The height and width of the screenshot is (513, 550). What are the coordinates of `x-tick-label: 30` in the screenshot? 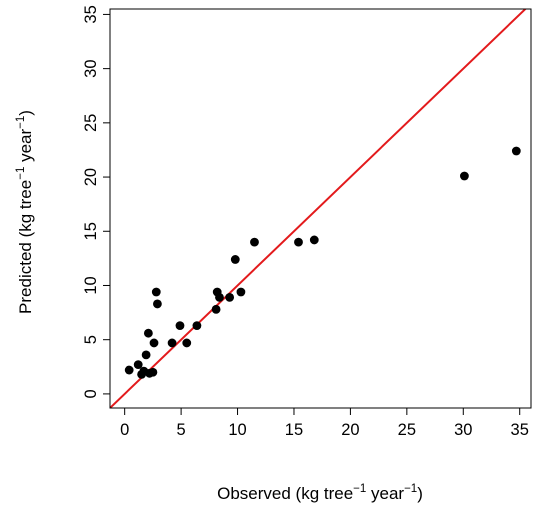 It's located at (463, 430).